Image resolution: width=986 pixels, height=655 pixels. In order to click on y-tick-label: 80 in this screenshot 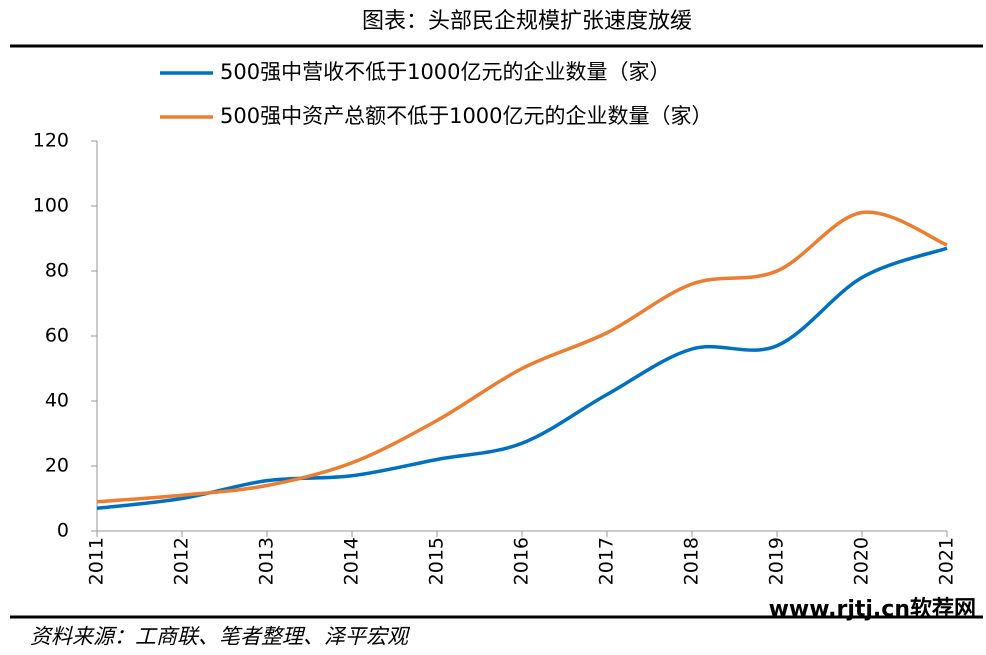, I will do `click(57, 271)`.